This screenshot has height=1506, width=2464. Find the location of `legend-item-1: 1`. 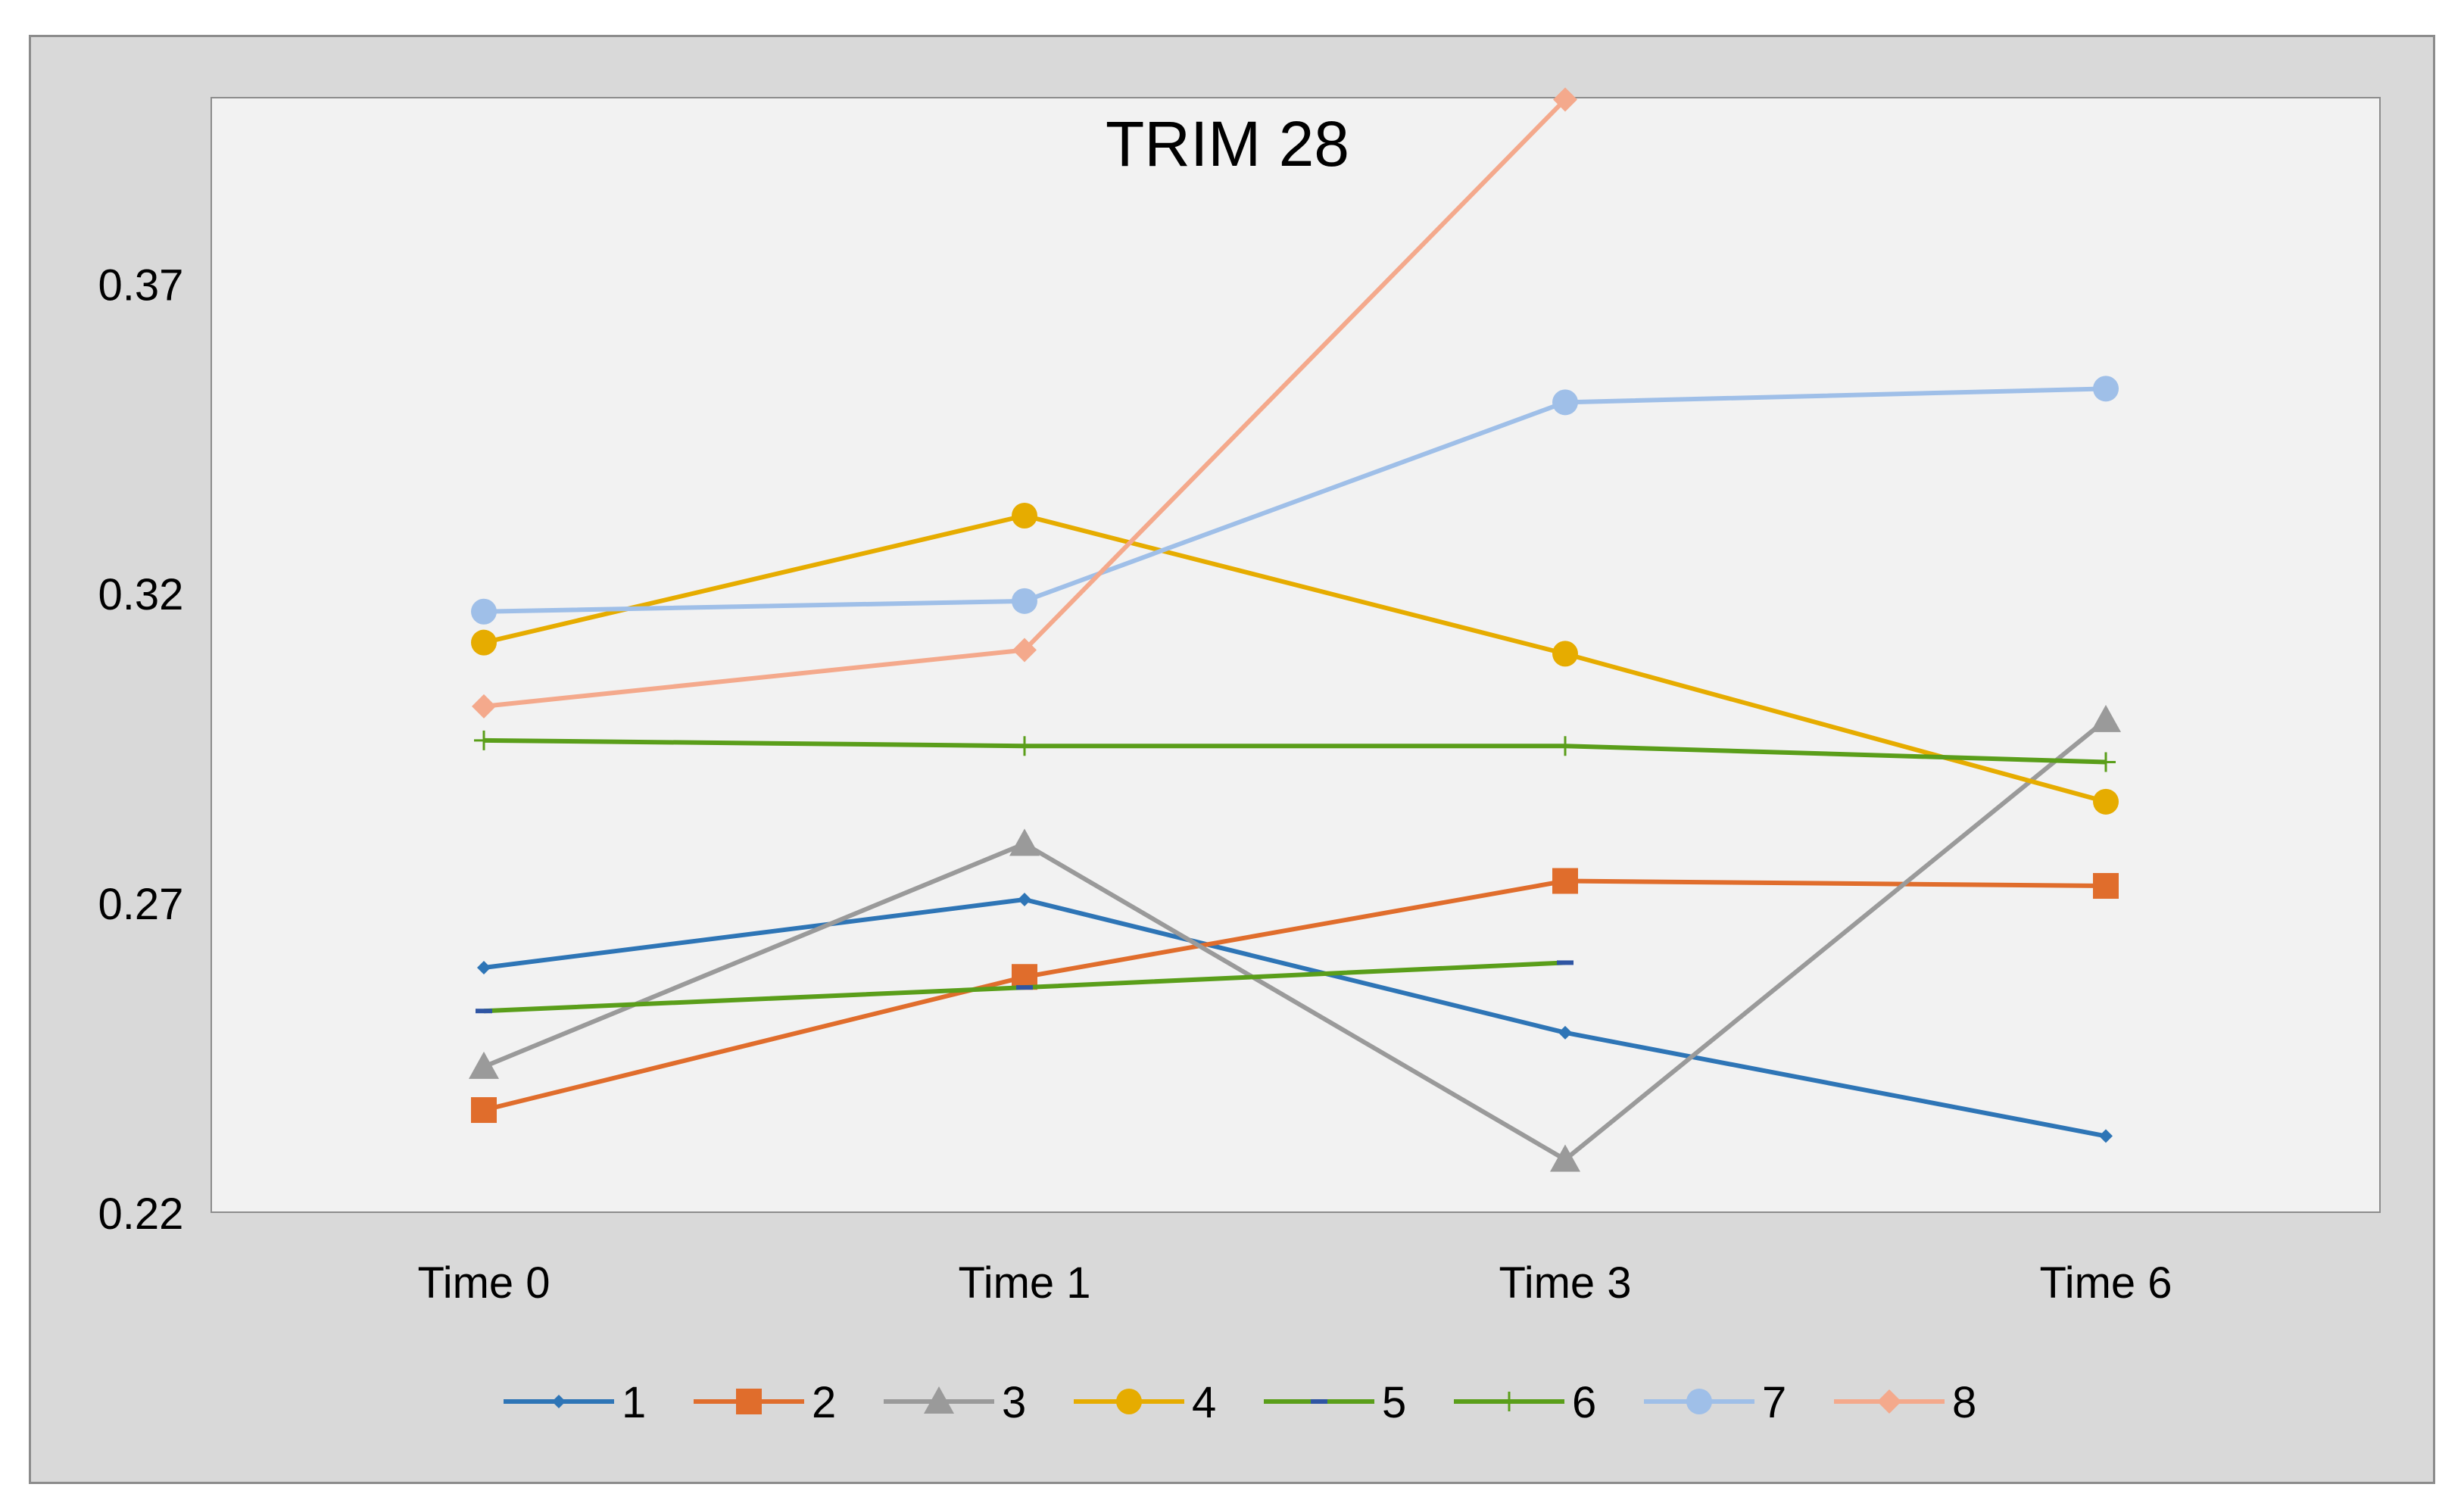

legend-item-1: 1 is located at coordinates (575, 1402).